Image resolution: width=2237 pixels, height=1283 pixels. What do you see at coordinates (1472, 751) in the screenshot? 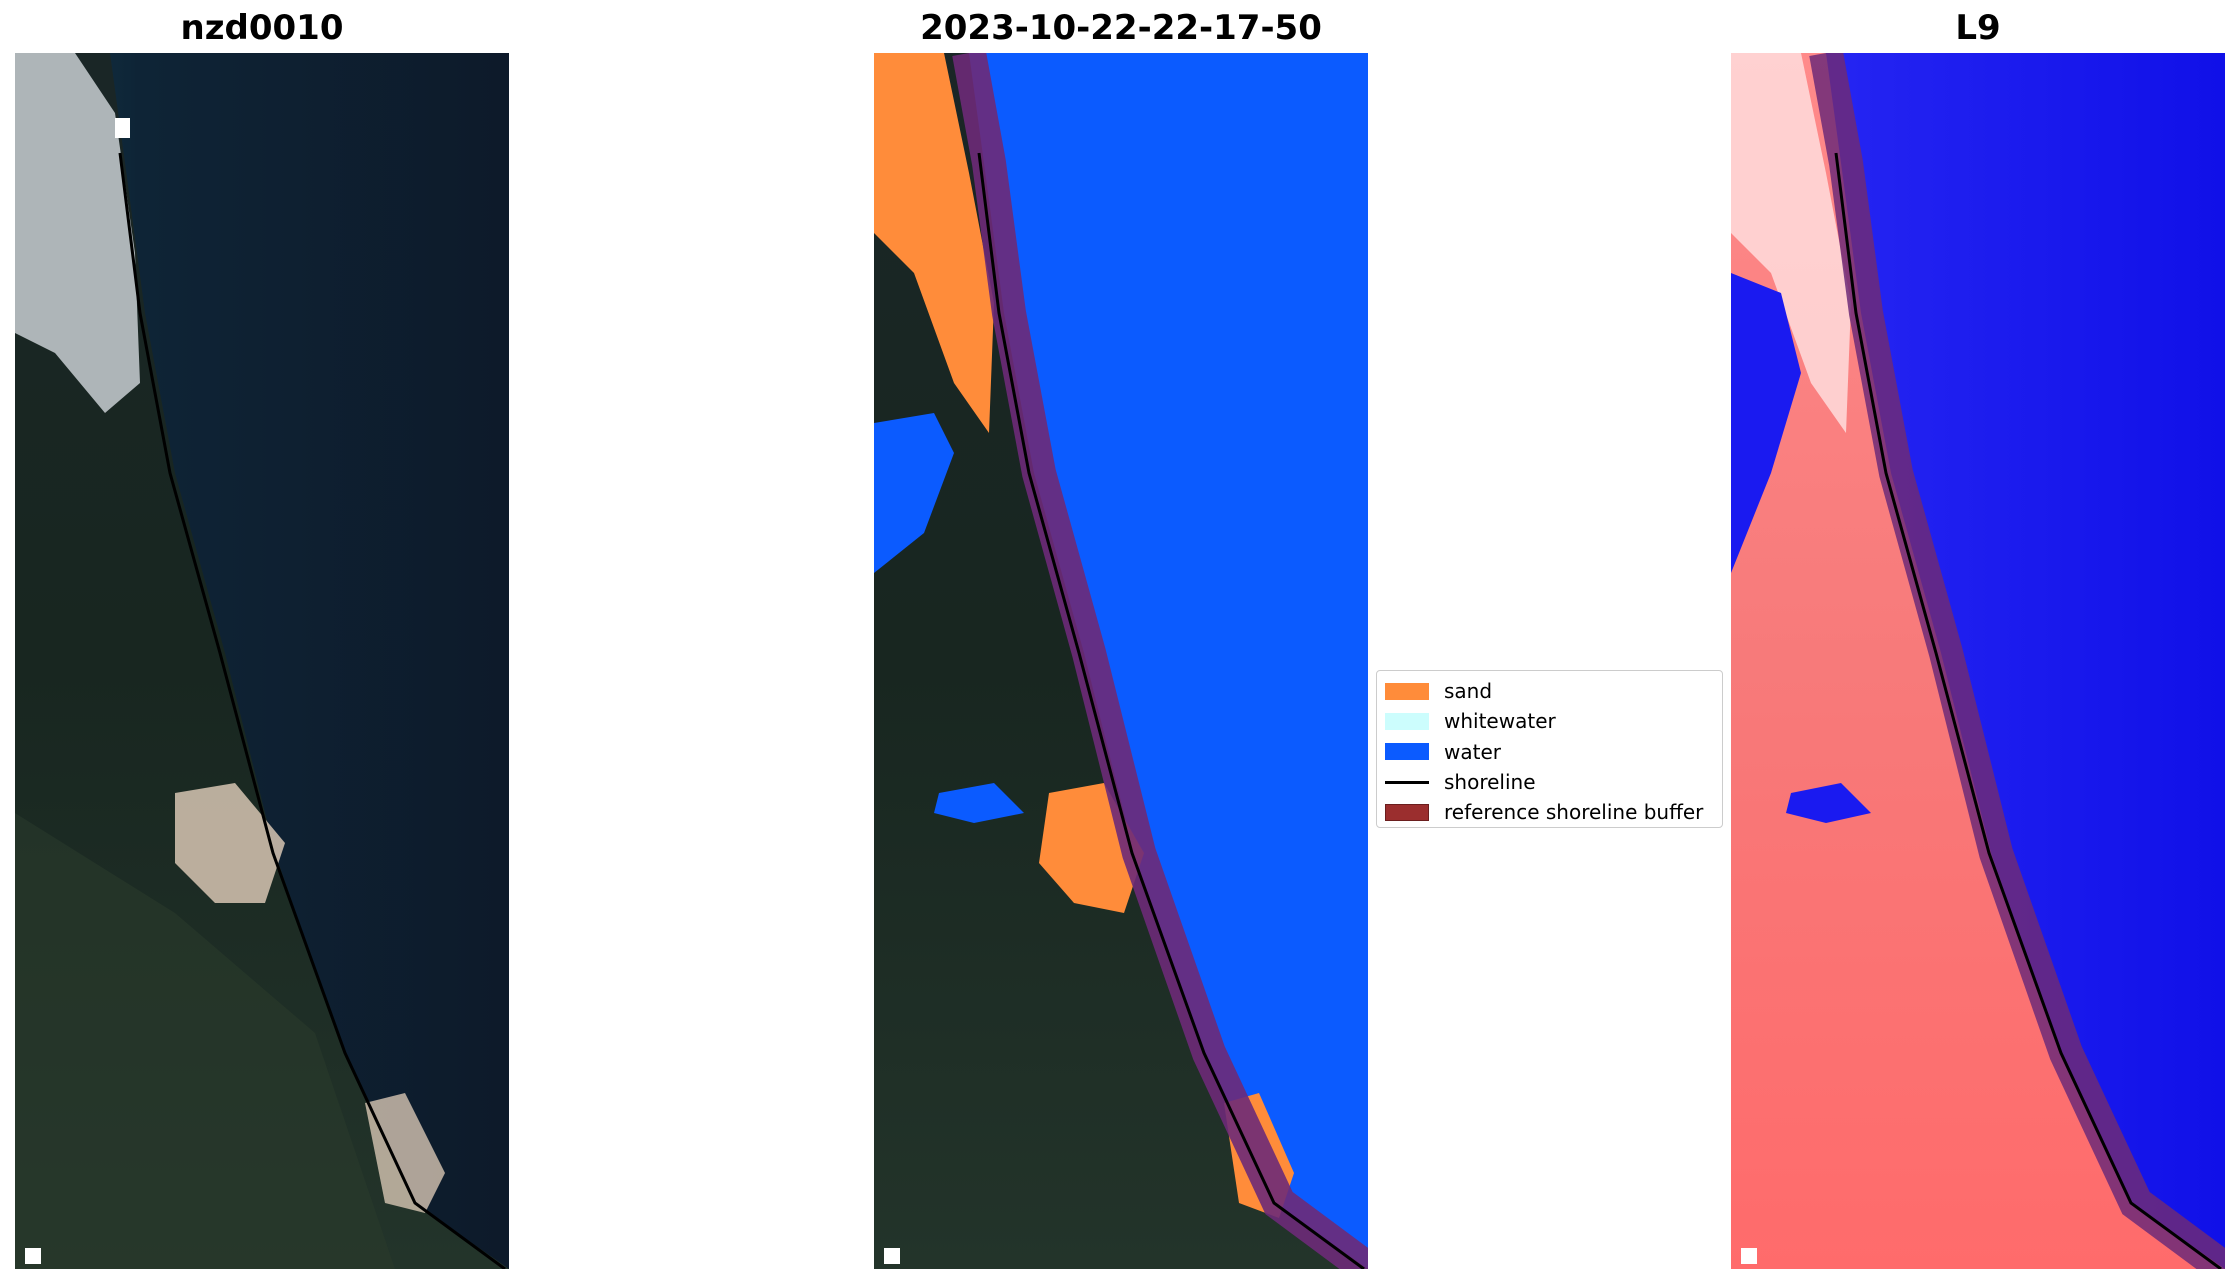
I see `legend-label: water` at bounding box center [1472, 751].